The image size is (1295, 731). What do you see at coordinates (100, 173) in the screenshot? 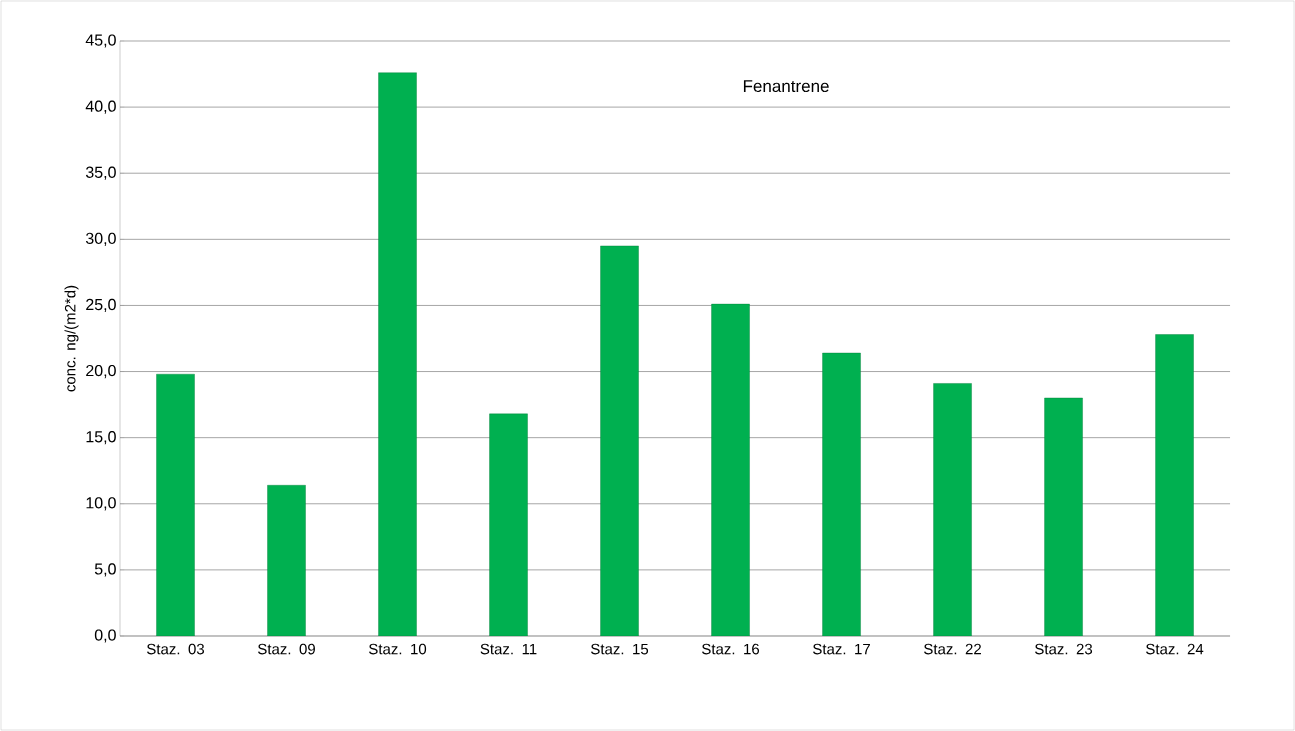
I see `y-tick-label: 35,0` at bounding box center [100, 173].